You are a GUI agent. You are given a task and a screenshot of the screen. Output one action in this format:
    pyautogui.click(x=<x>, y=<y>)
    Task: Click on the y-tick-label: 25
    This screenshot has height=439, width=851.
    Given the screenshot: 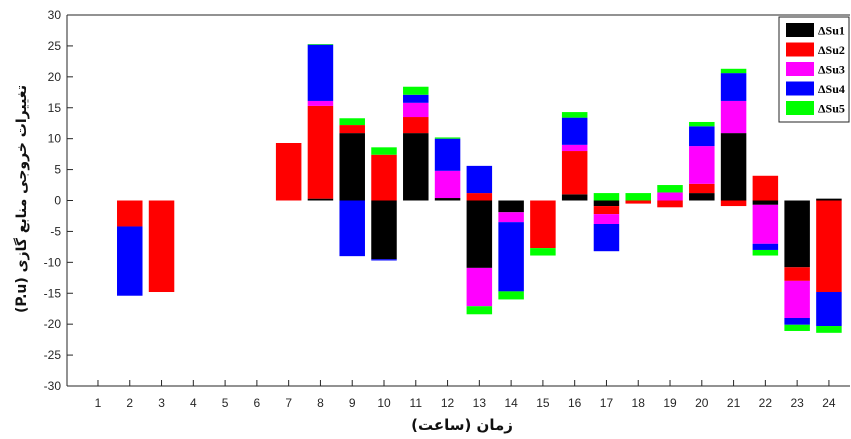 What is the action you would take?
    pyautogui.click(x=55, y=46)
    